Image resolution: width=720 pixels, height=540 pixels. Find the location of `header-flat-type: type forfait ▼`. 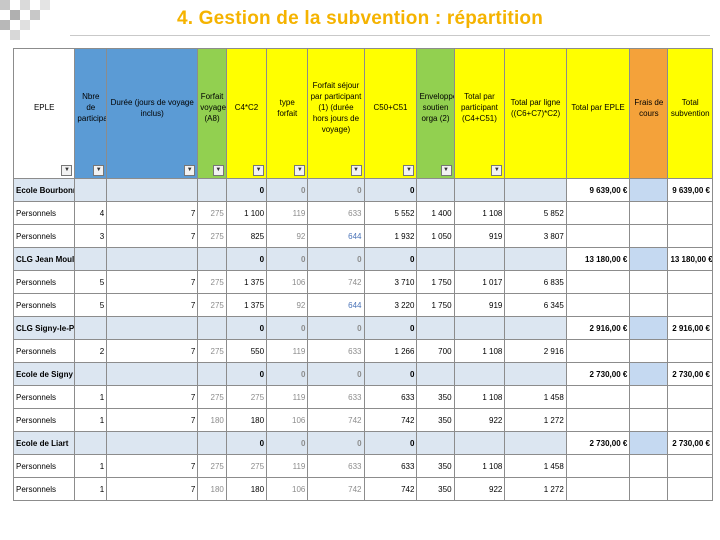

header-flat-type: type forfait ▼ is located at coordinates (287, 113).